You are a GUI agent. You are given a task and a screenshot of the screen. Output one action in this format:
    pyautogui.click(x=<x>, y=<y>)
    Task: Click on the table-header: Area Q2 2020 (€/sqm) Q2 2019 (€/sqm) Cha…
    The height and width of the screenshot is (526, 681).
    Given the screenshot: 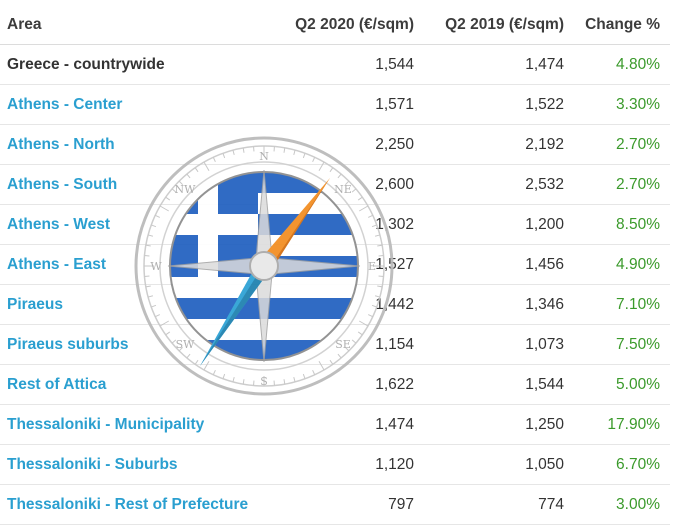 What is the action you would take?
    pyautogui.click(x=335, y=25)
    